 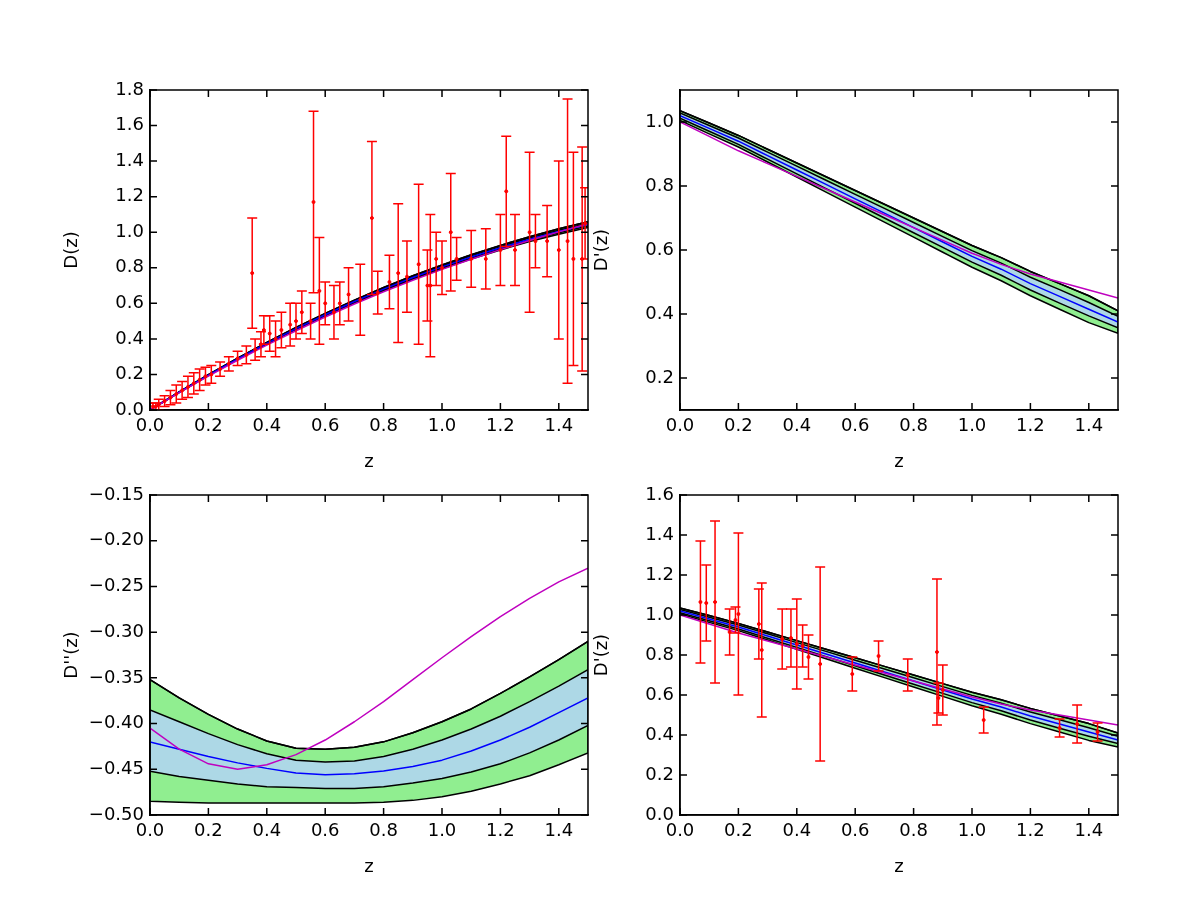 I want to click on x-tick-label: 0.0, so click(x=680, y=425).